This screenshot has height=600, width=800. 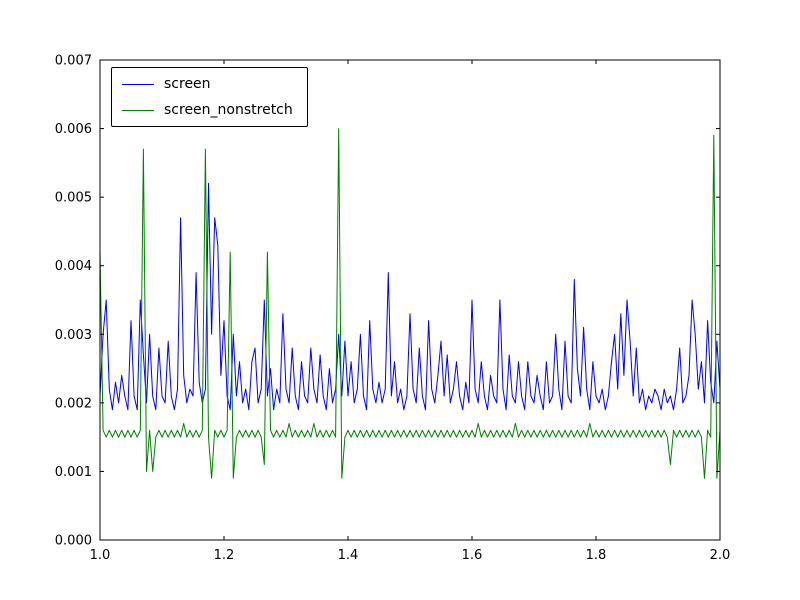 I want to click on x-tick-label: 1.8, so click(x=596, y=555).